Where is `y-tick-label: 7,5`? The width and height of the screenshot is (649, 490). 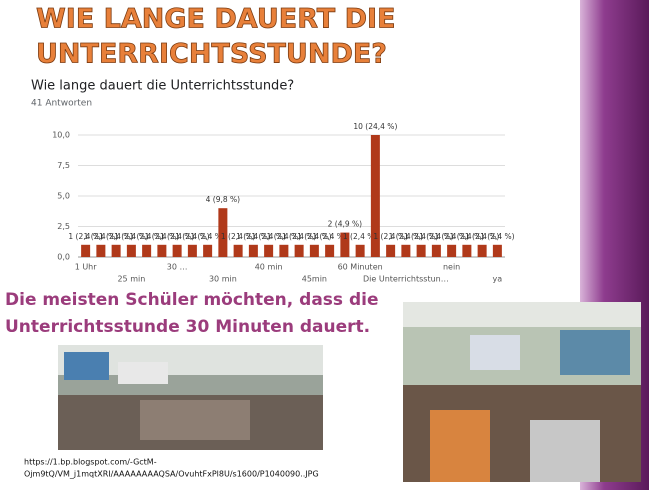
y-tick-label: 7,5 is located at coordinates (63, 165).